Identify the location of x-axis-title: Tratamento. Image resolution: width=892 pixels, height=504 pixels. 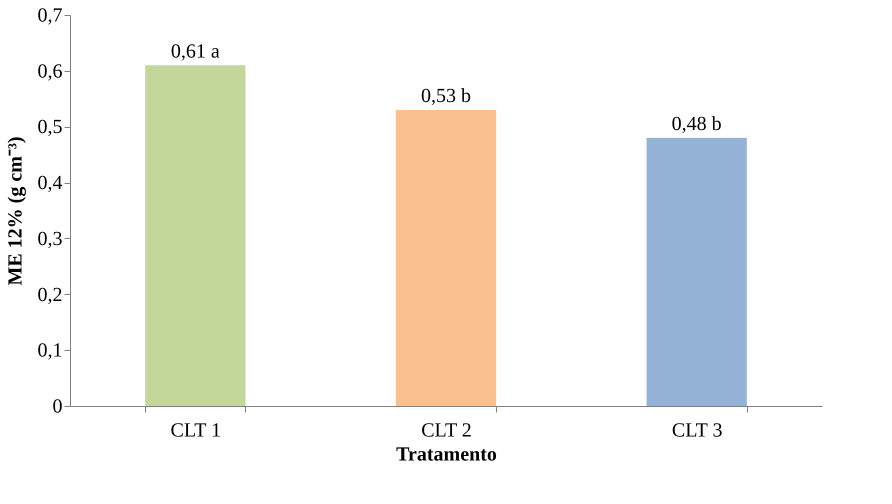
(446, 455).